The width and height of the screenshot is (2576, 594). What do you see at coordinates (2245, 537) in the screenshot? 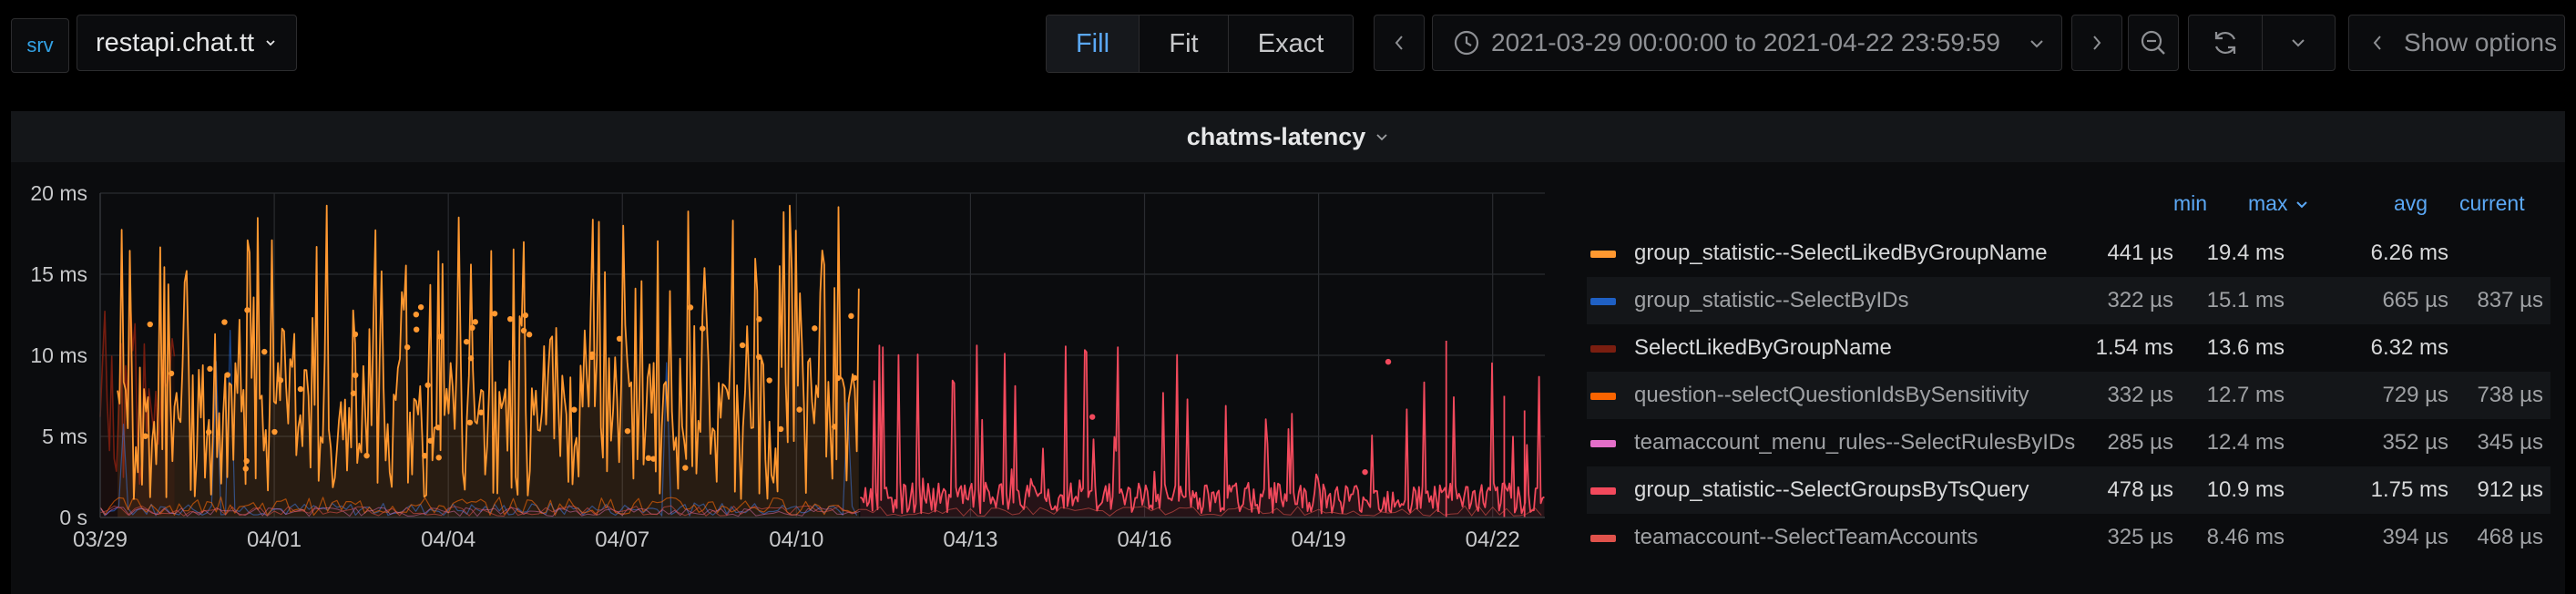
I see `series-max: 8.46 ms` at bounding box center [2245, 537].